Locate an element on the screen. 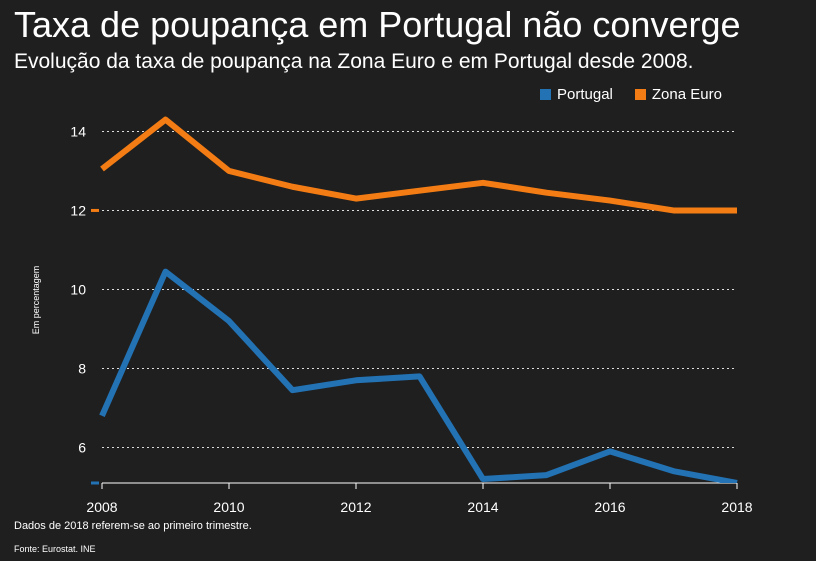  y-tick-label: 10 is located at coordinates (78, 289).